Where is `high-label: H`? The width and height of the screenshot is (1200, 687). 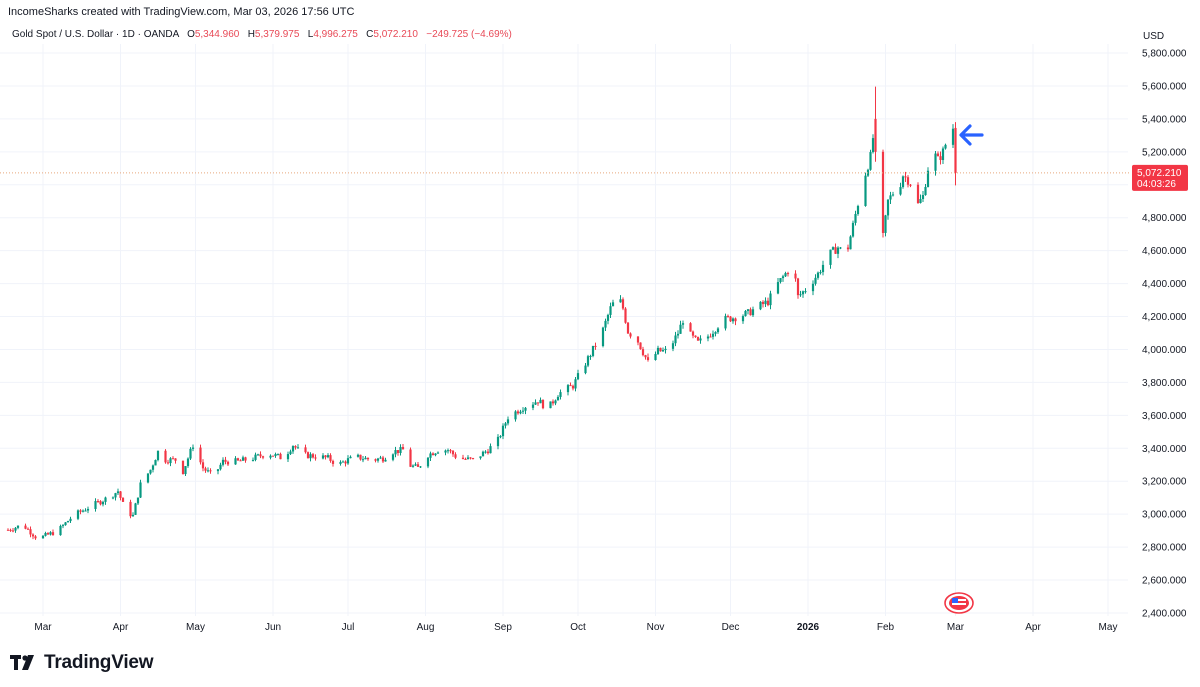
high-label: H is located at coordinates (251, 34).